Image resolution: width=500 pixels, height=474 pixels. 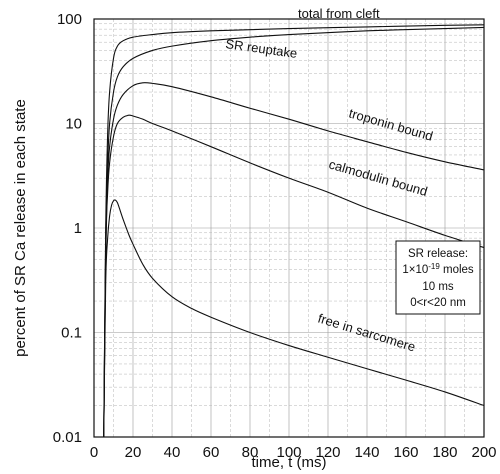 I want to click on y-tick-label: 10, so click(x=73, y=124).